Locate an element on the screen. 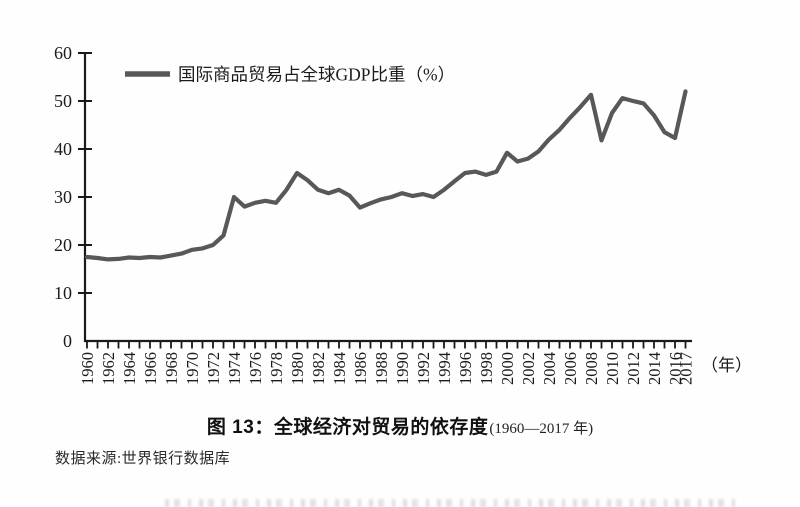 This screenshot has height=507, width=800. x-axis-tick-label: 1968 is located at coordinates (171, 368).